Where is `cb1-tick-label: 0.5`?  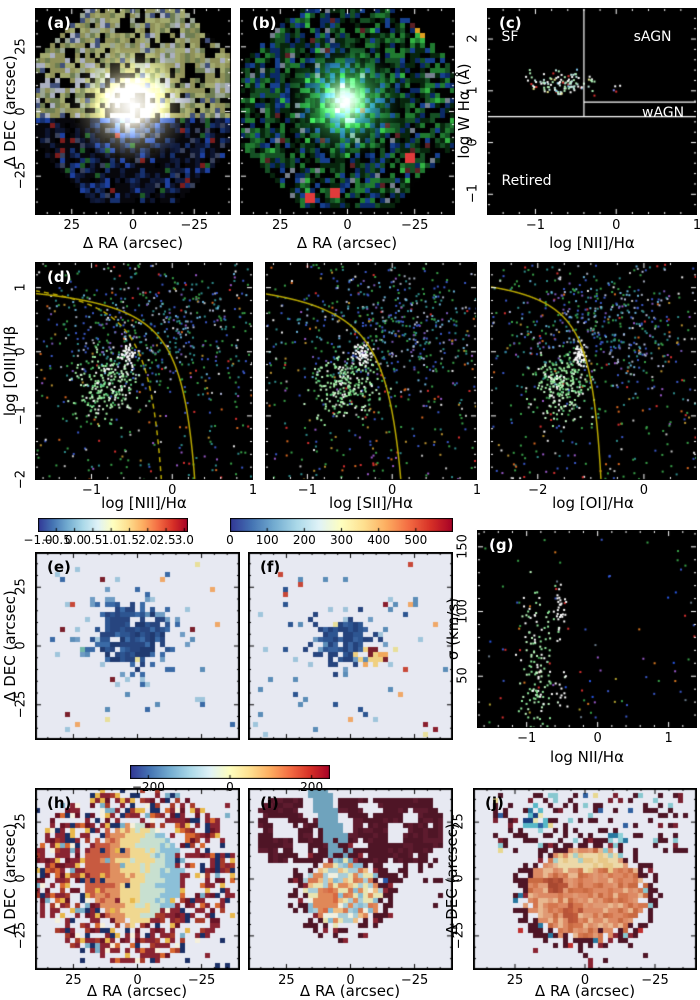
cb1-tick-label: 0.5 is located at coordinates (93, 540).